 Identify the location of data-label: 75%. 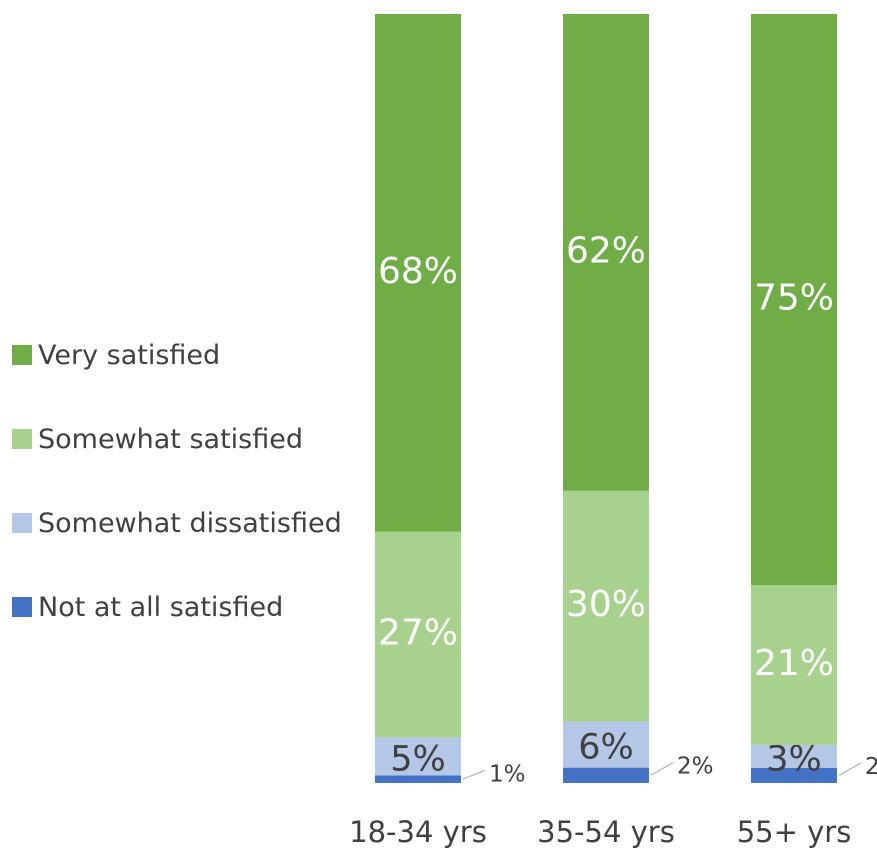
(794, 298).